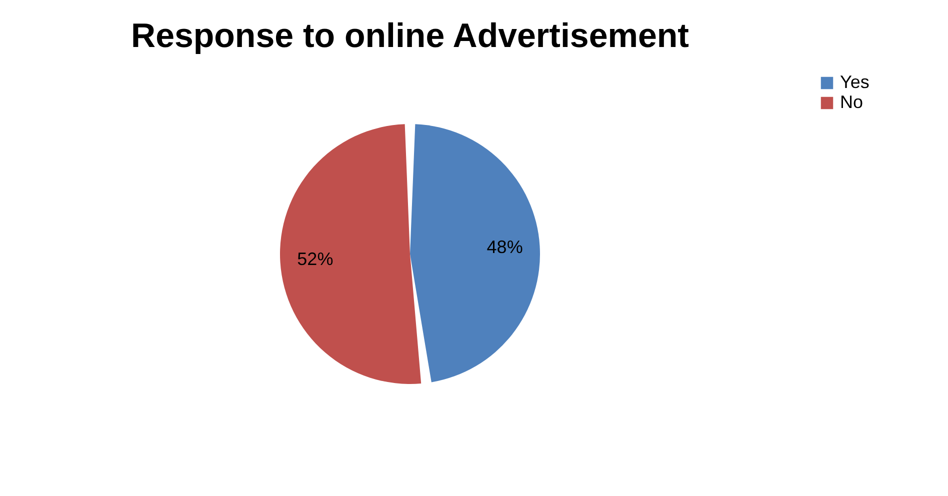 The width and height of the screenshot is (948, 496). What do you see at coordinates (504, 247) in the screenshot?
I see `data-label: 48%` at bounding box center [504, 247].